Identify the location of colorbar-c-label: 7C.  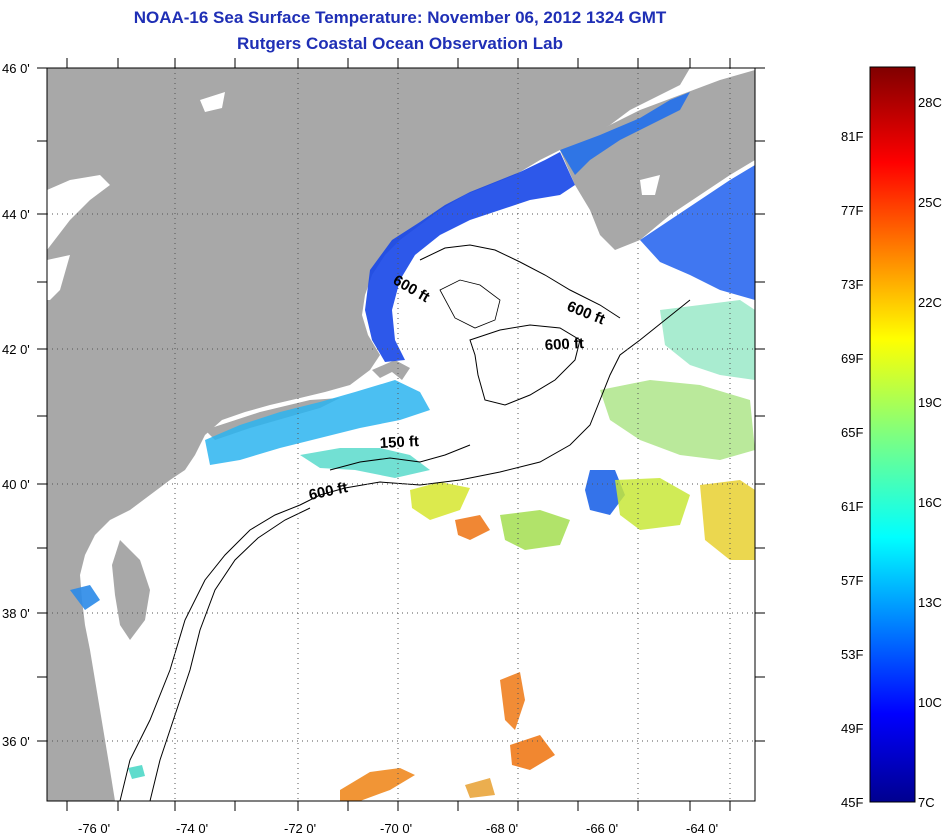
(926, 802).